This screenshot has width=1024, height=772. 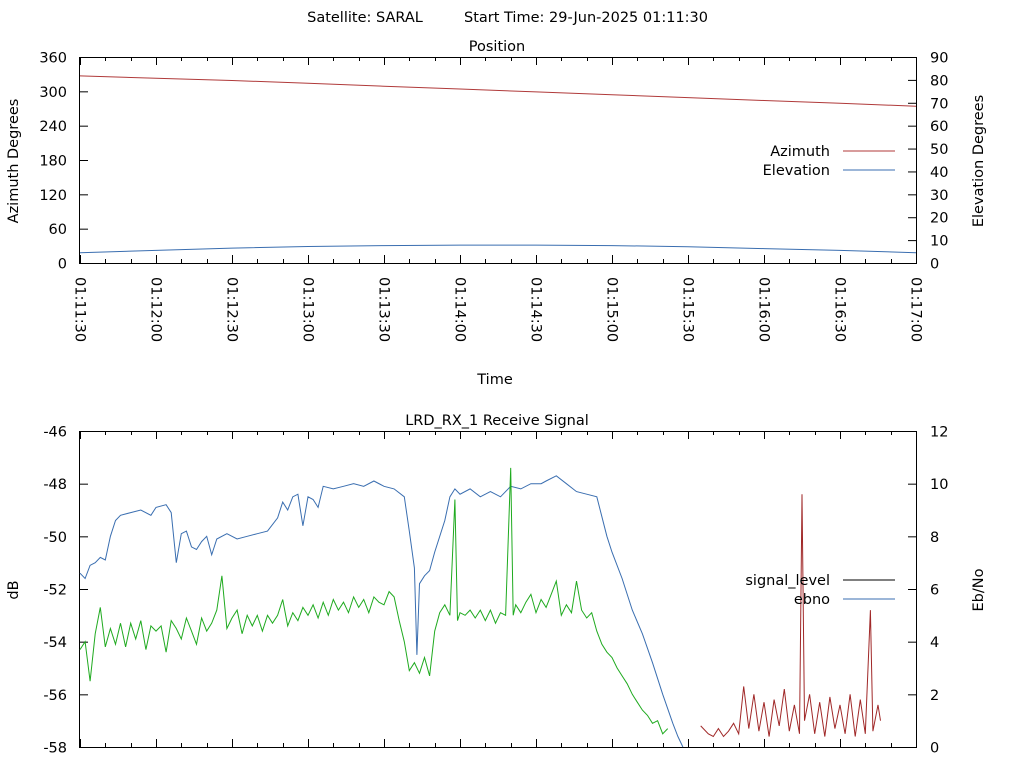 What do you see at coordinates (934, 696) in the screenshot?
I see `y2-tick-label: 2` at bounding box center [934, 696].